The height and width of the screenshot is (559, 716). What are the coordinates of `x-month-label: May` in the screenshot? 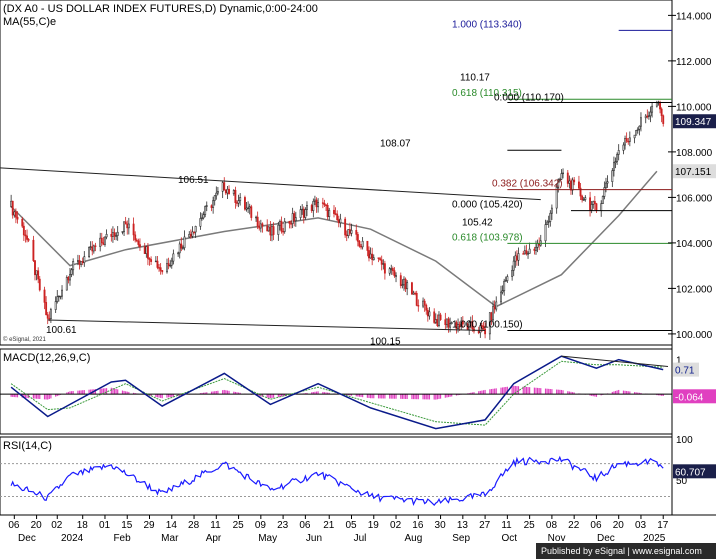 It's located at (267, 538).